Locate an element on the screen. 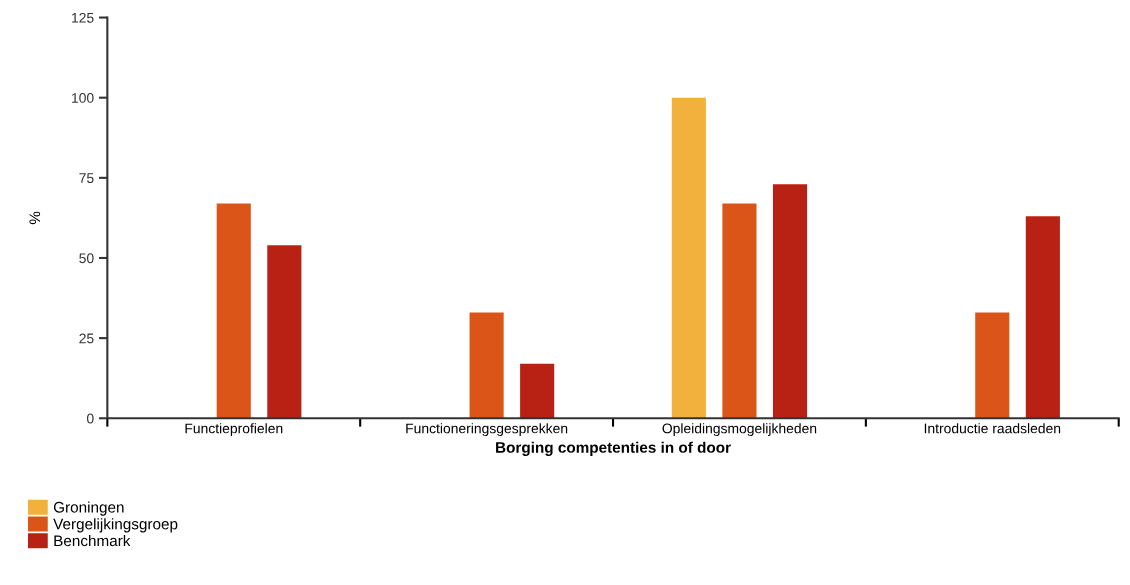 The height and width of the screenshot is (585, 1130). y-axis-title: % is located at coordinates (35, 218).